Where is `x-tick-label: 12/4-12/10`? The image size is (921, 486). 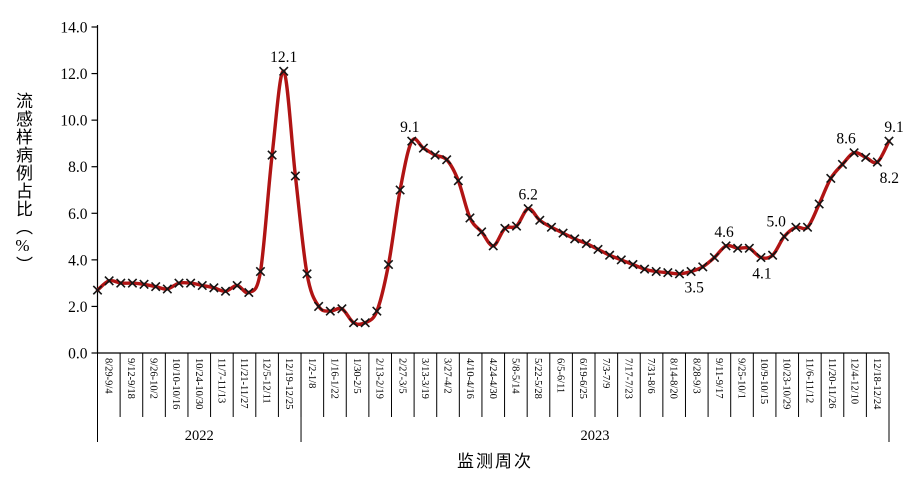
x-tick-label: 12/4-12/10 is located at coordinates (854, 381).